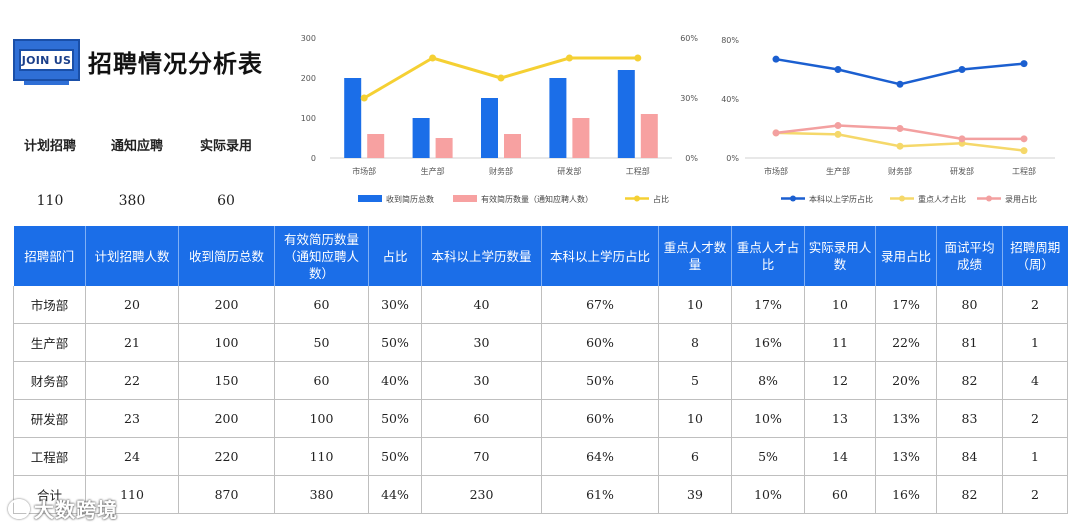 The image size is (1080, 528). I want to click on watermark: 大数跨境, so click(63, 508).